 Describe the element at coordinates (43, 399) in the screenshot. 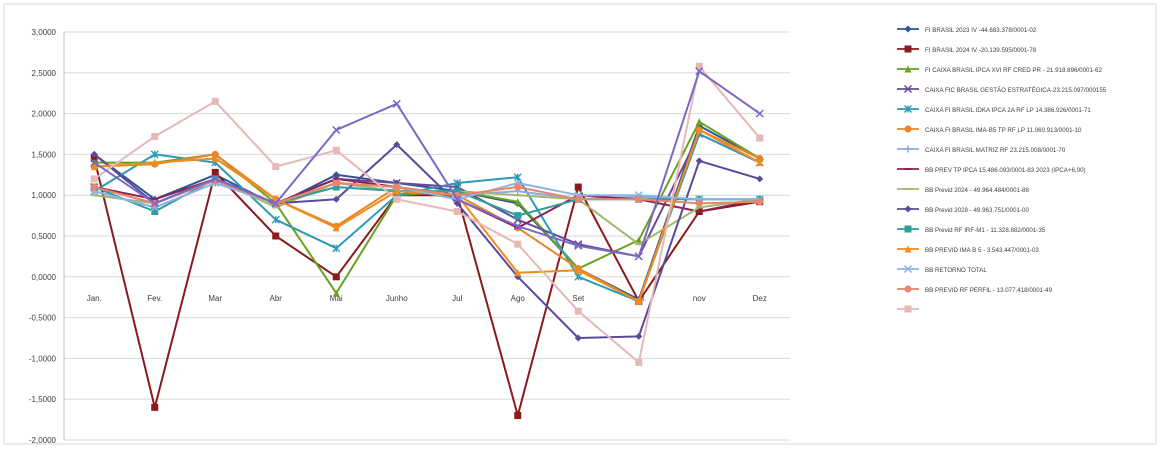

I see `y-tick-label: -1,5000` at that location.